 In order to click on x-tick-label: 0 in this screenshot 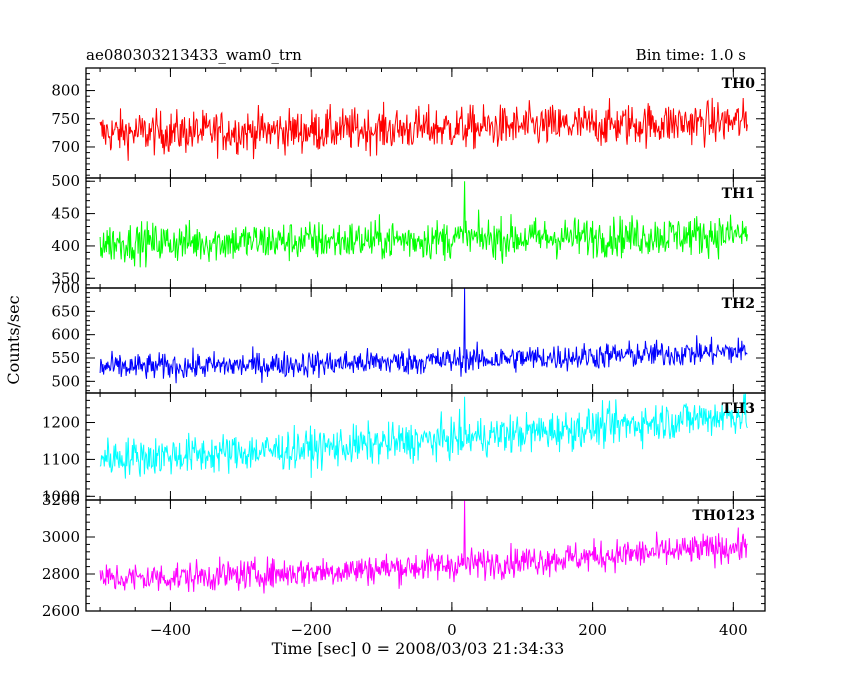, I will do `click(452, 630)`.